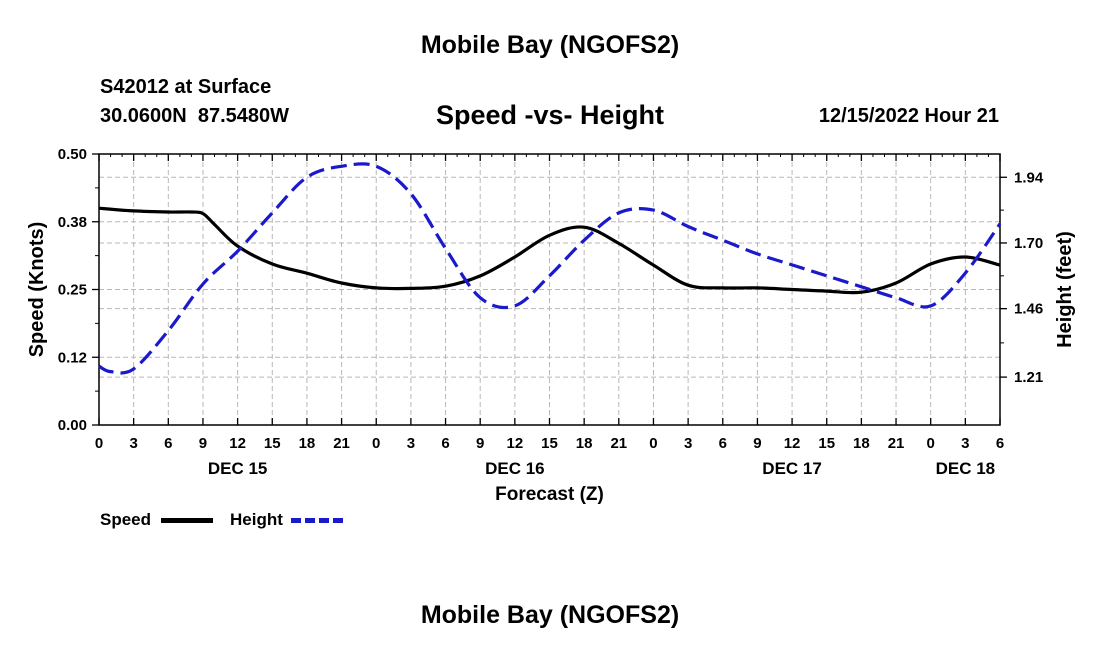 The image size is (1100, 650). I want to click on forecast-timestamp: 12/15/2022 Hour 21, so click(908, 116).